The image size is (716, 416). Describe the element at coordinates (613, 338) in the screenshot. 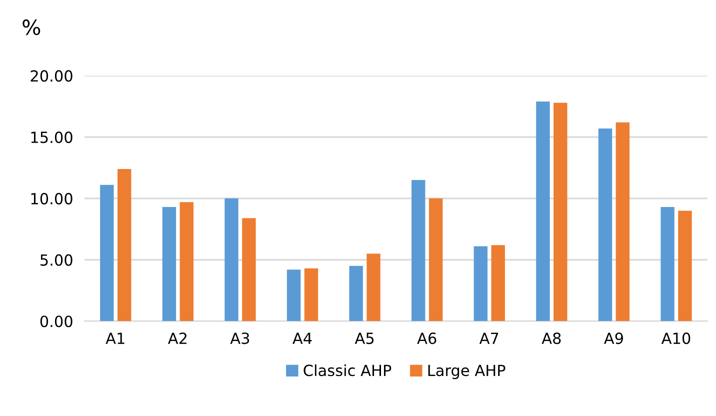

I see `x-tick-label: A9` at that location.